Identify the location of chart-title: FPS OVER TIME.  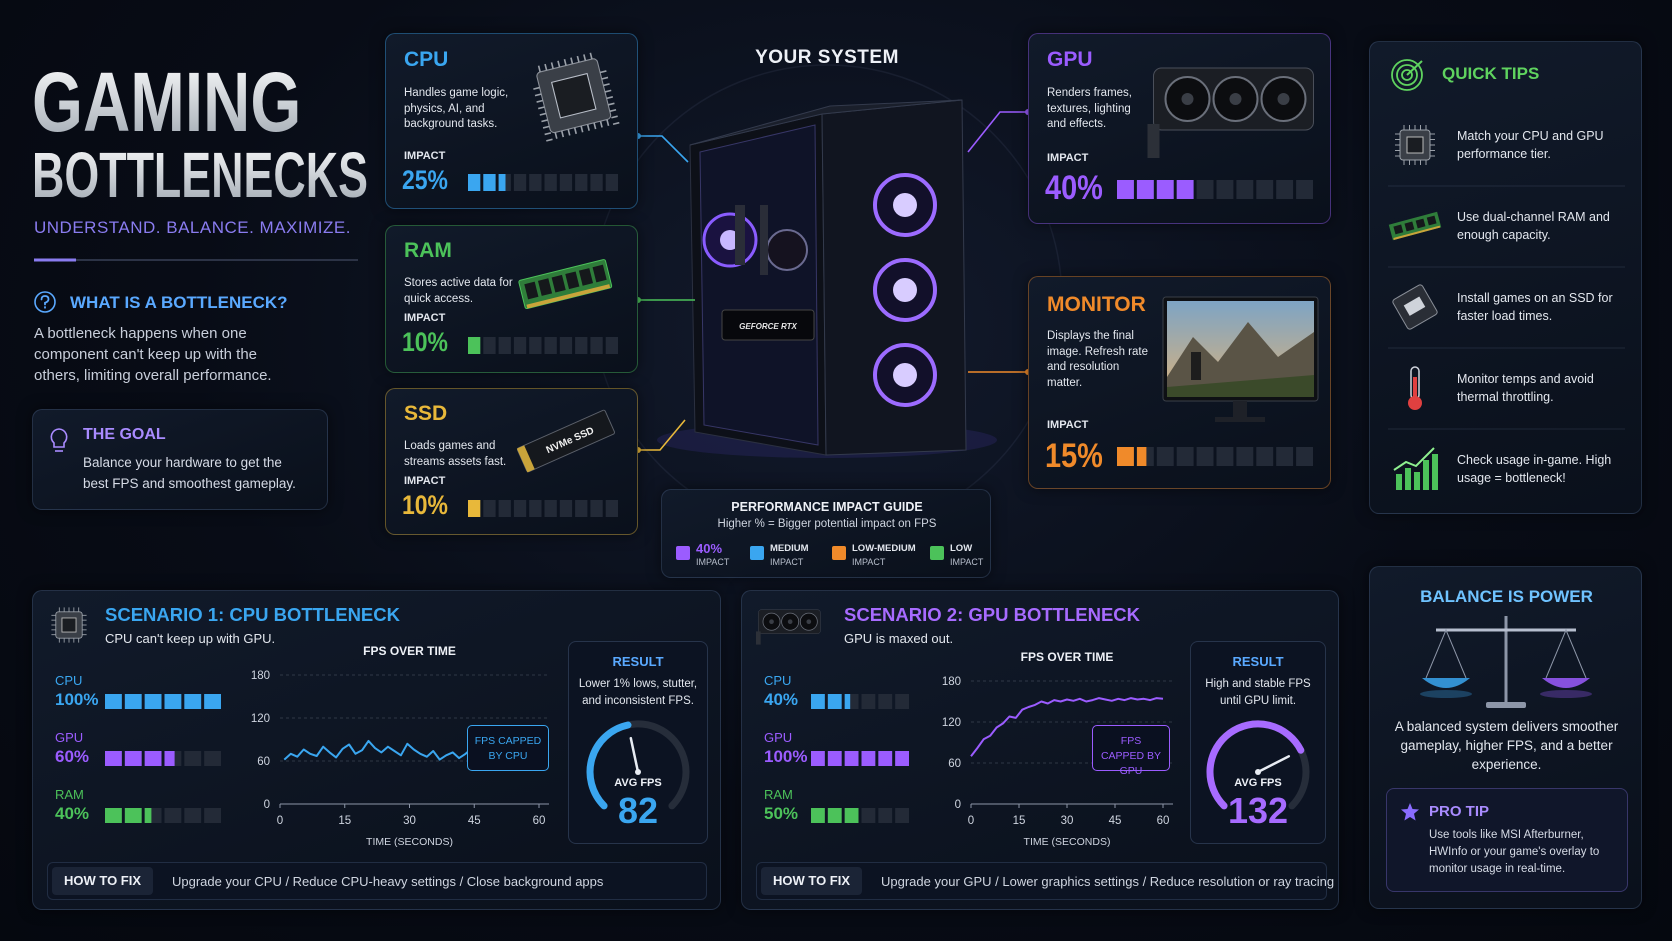
(1067, 657).